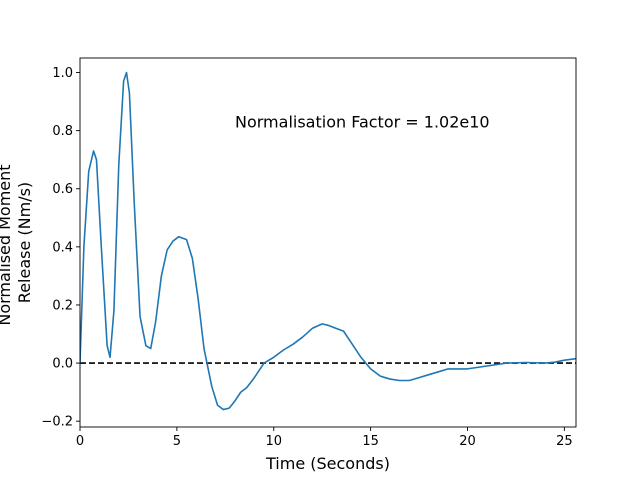  I want to click on x-tick-label: 5, so click(177, 441).